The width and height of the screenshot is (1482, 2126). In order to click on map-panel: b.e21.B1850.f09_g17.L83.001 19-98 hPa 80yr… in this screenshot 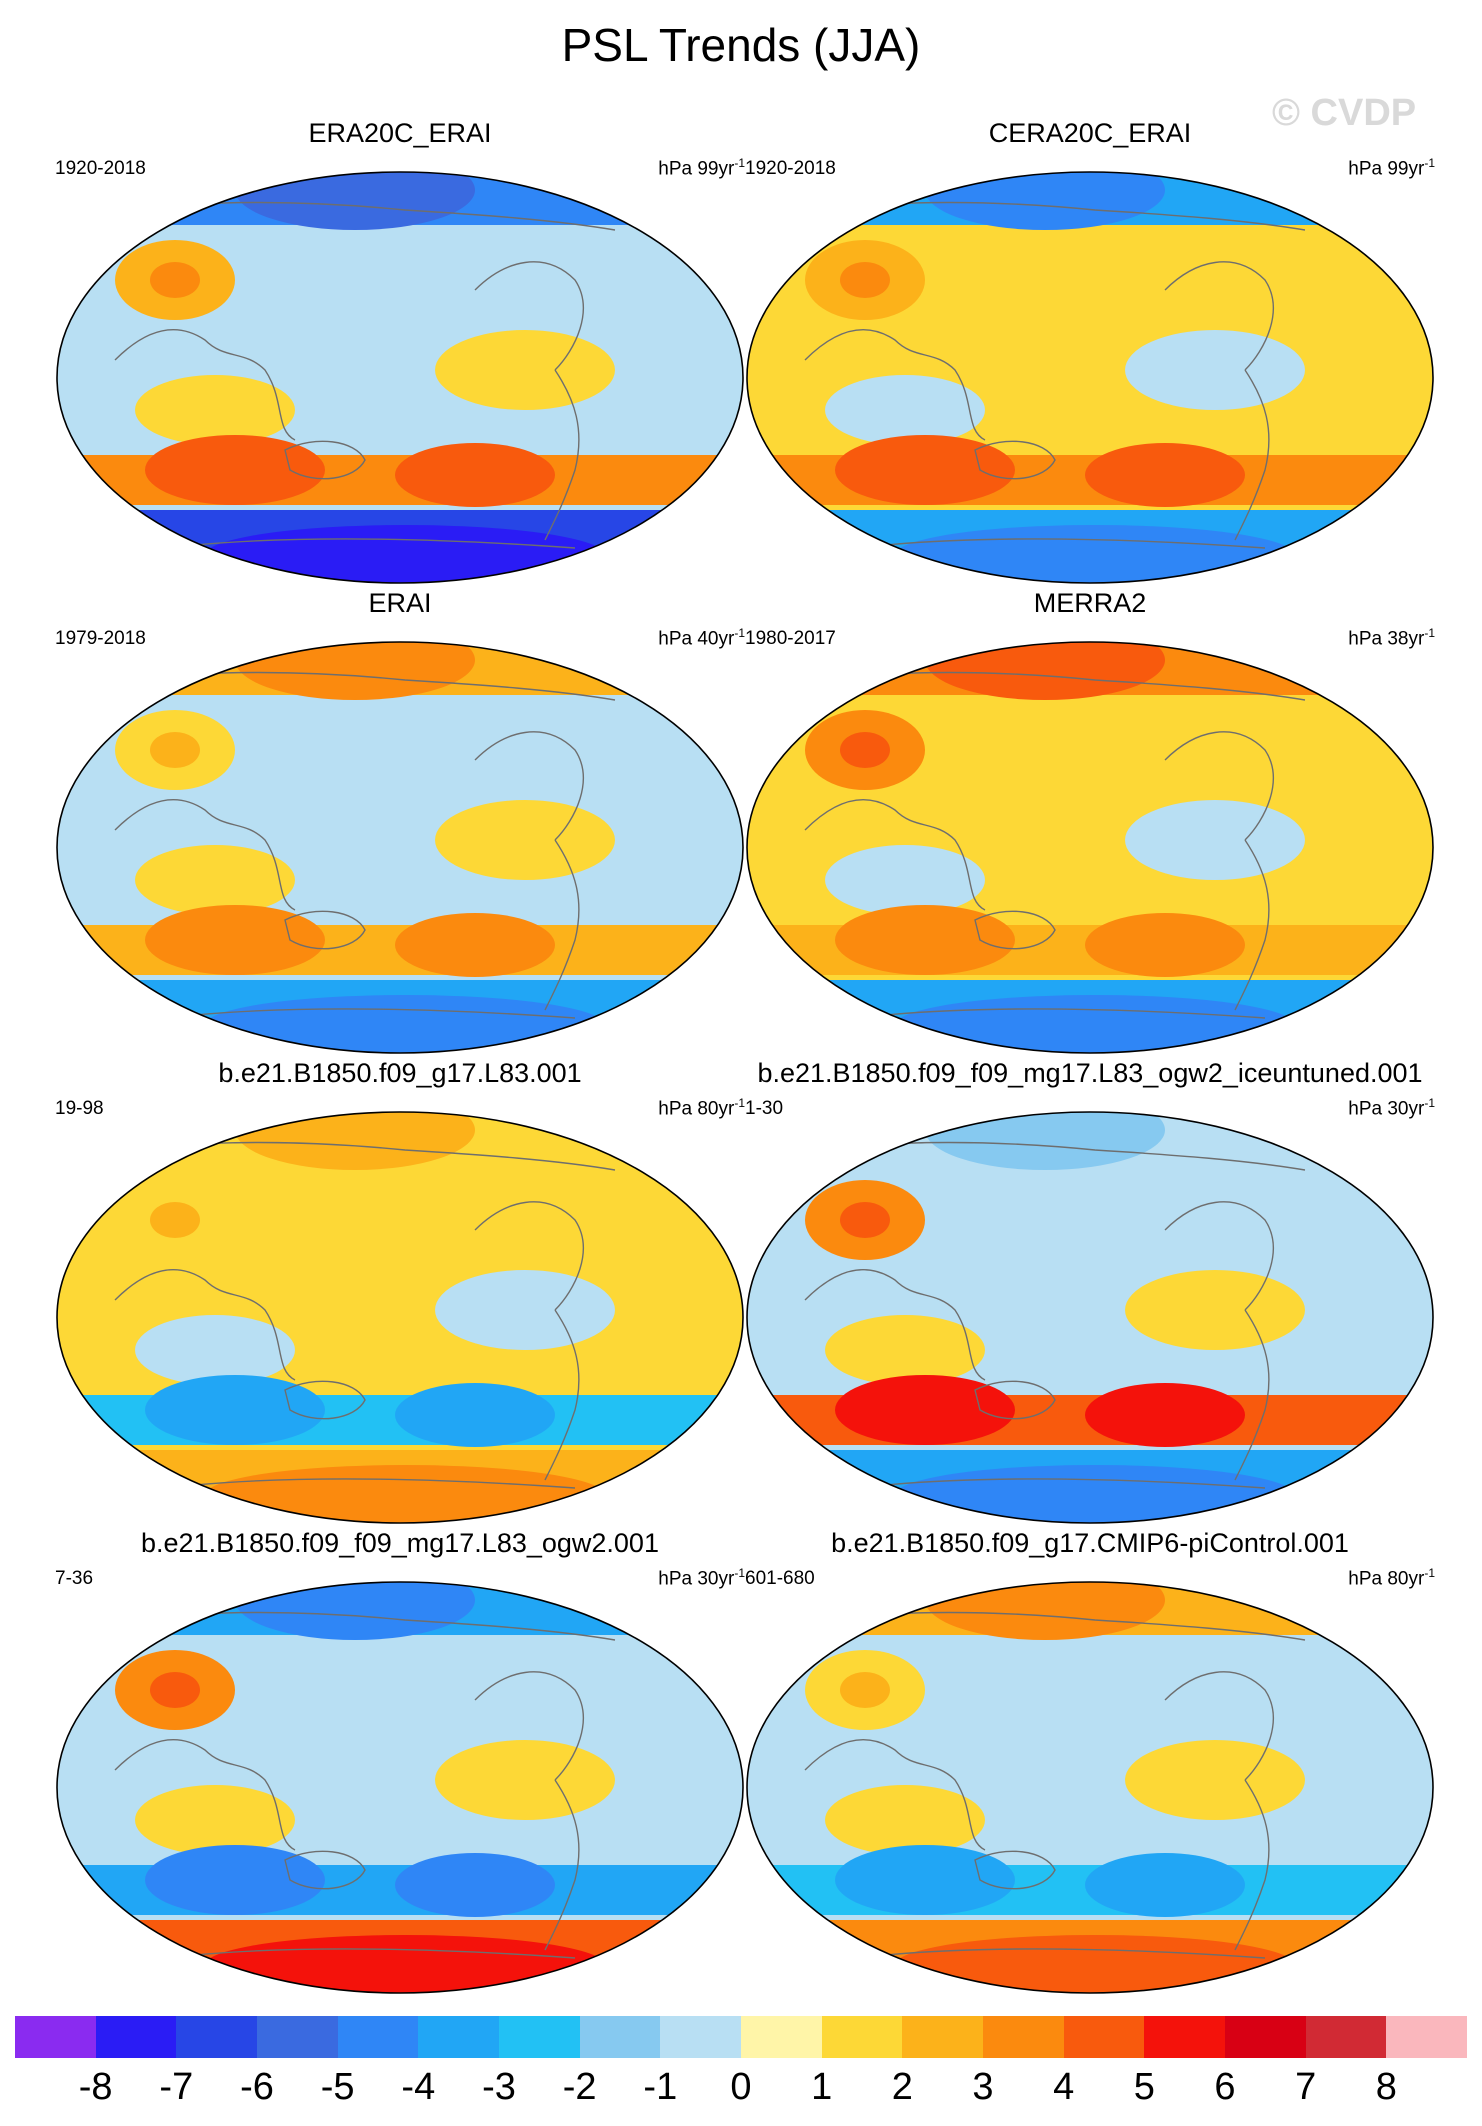, I will do `click(400, 1291)`.